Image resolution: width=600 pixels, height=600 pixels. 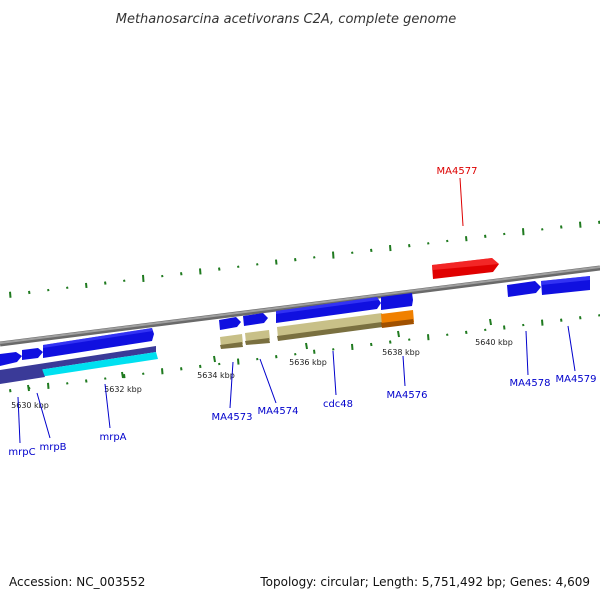 What do you see at coordinates (216, 375) in the screenshot?
I see `tick-label: 5634 kbp` at bounding box center [216, 375].